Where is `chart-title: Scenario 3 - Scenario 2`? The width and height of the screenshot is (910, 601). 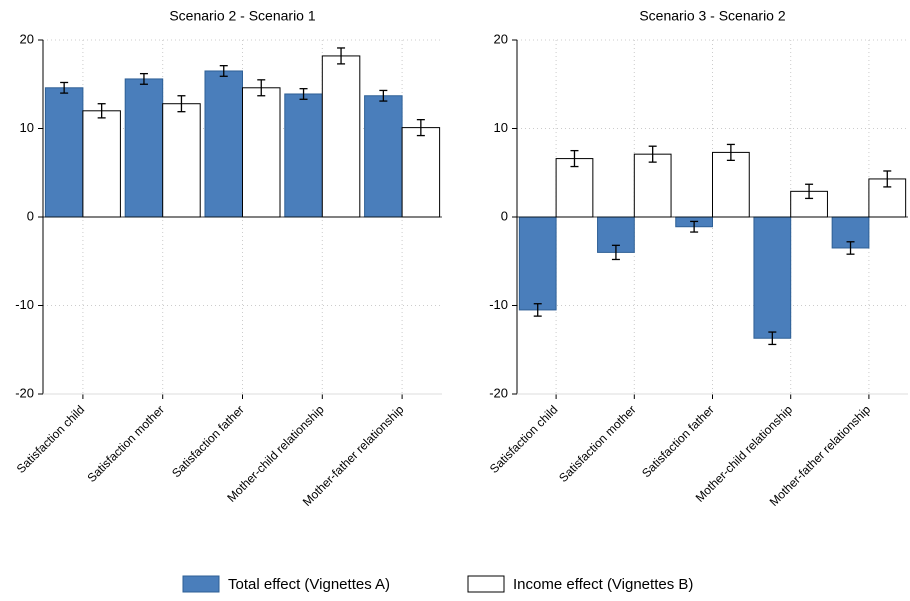
chart-title: Scenario 3 - Scenario 2 is located at coordinates (712, 16).